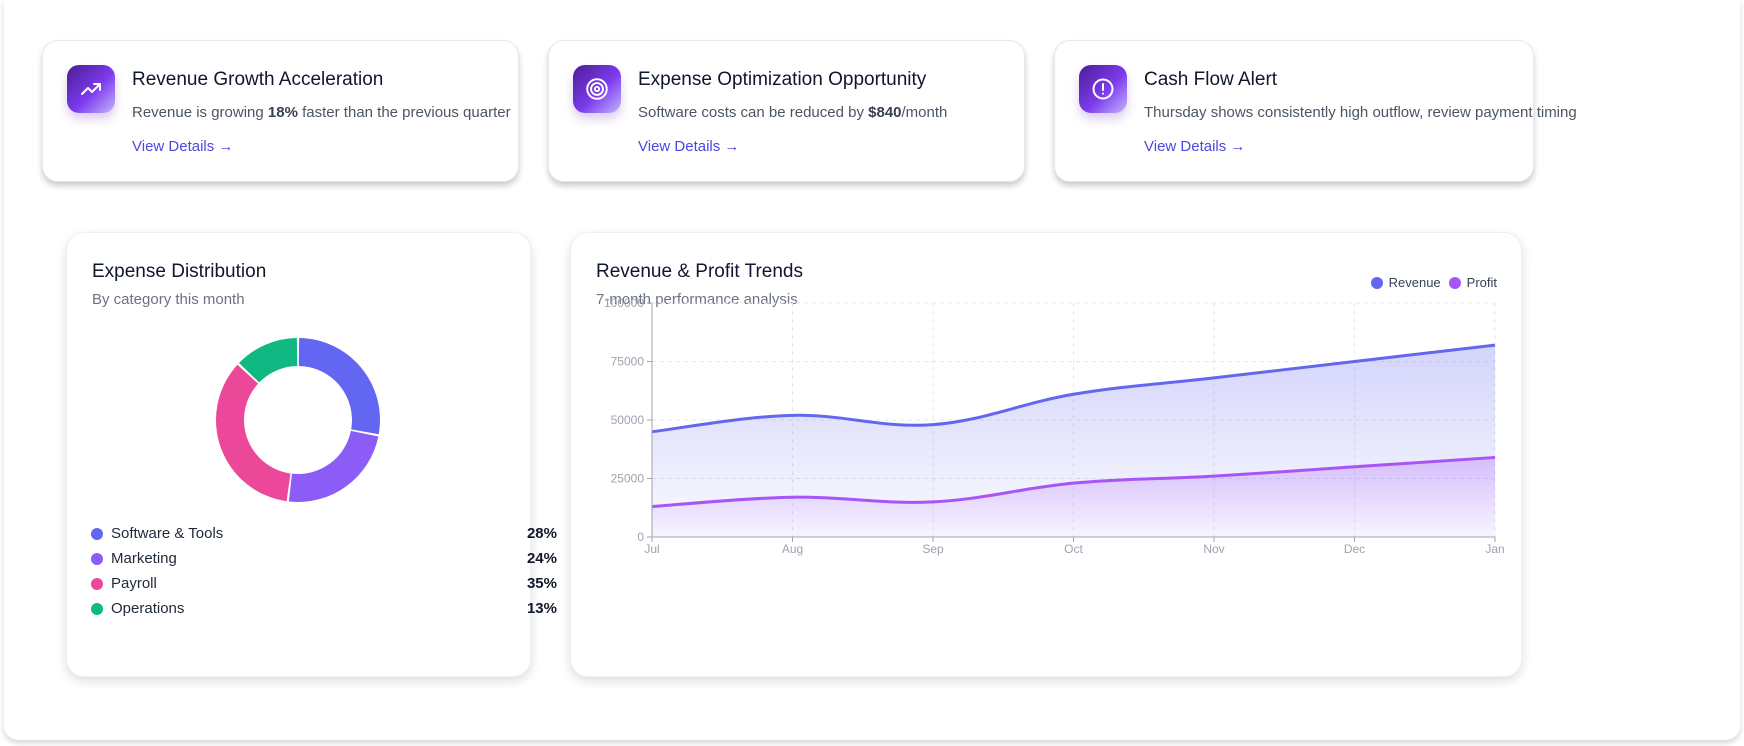 Image resolution: width=1744 pixels, height=746 pixels. What do you see at coordinates (541, 583) in the screenshot?
I see `legend-percentage: 35%` at bounding box center [541, 583].